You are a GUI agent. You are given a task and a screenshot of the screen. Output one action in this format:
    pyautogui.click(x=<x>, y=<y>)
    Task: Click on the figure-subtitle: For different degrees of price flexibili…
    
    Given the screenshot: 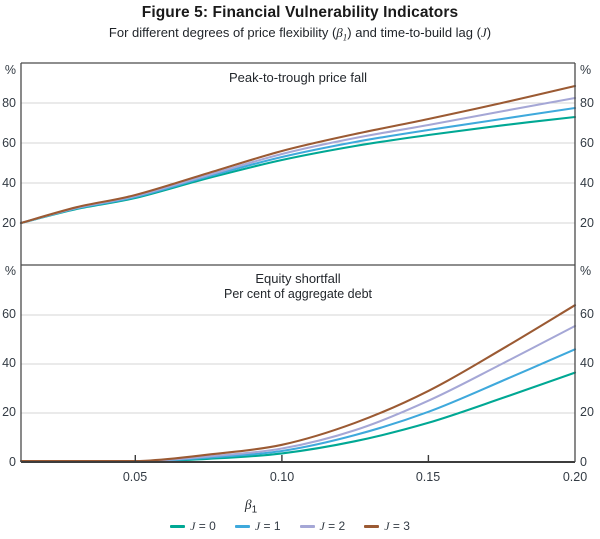 What is the action you would take?
    pyautogui.click(x=300, y=34)
    